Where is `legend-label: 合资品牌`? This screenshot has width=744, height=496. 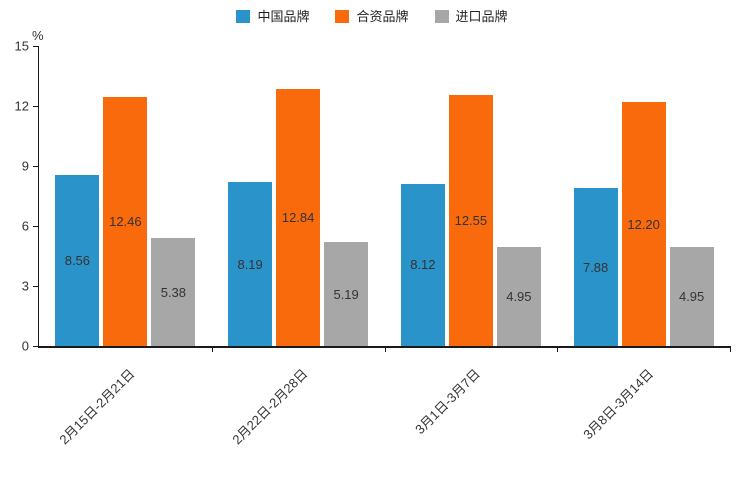
legend-label: 合资品牌 is located at coordinates (382, 16).